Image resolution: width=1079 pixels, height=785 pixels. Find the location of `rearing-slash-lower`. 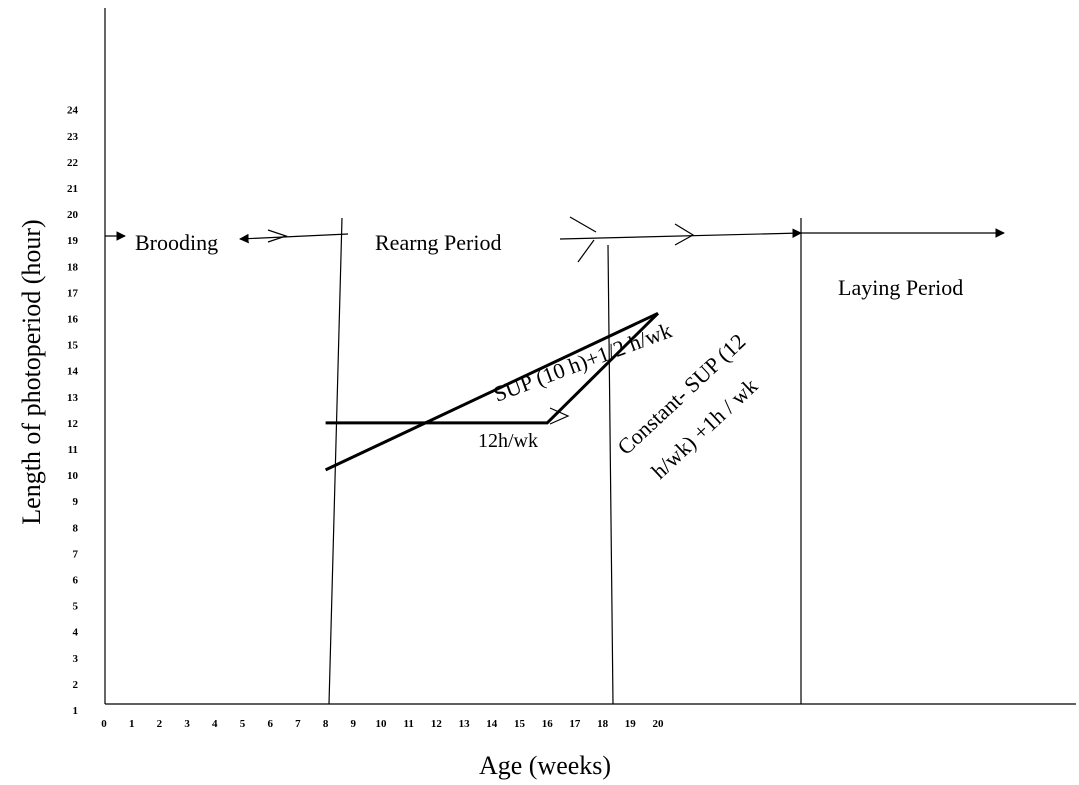

rearing-slash-lower is located at coordinates (586, 251).